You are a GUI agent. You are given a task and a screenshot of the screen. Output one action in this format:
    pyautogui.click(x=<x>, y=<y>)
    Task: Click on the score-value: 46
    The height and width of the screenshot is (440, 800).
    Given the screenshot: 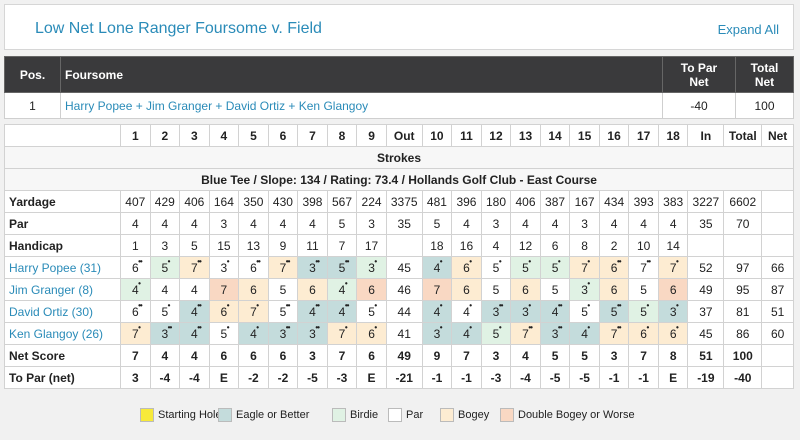 What is the action you would take?
    pyautogui.click(x=404, y=289)
    